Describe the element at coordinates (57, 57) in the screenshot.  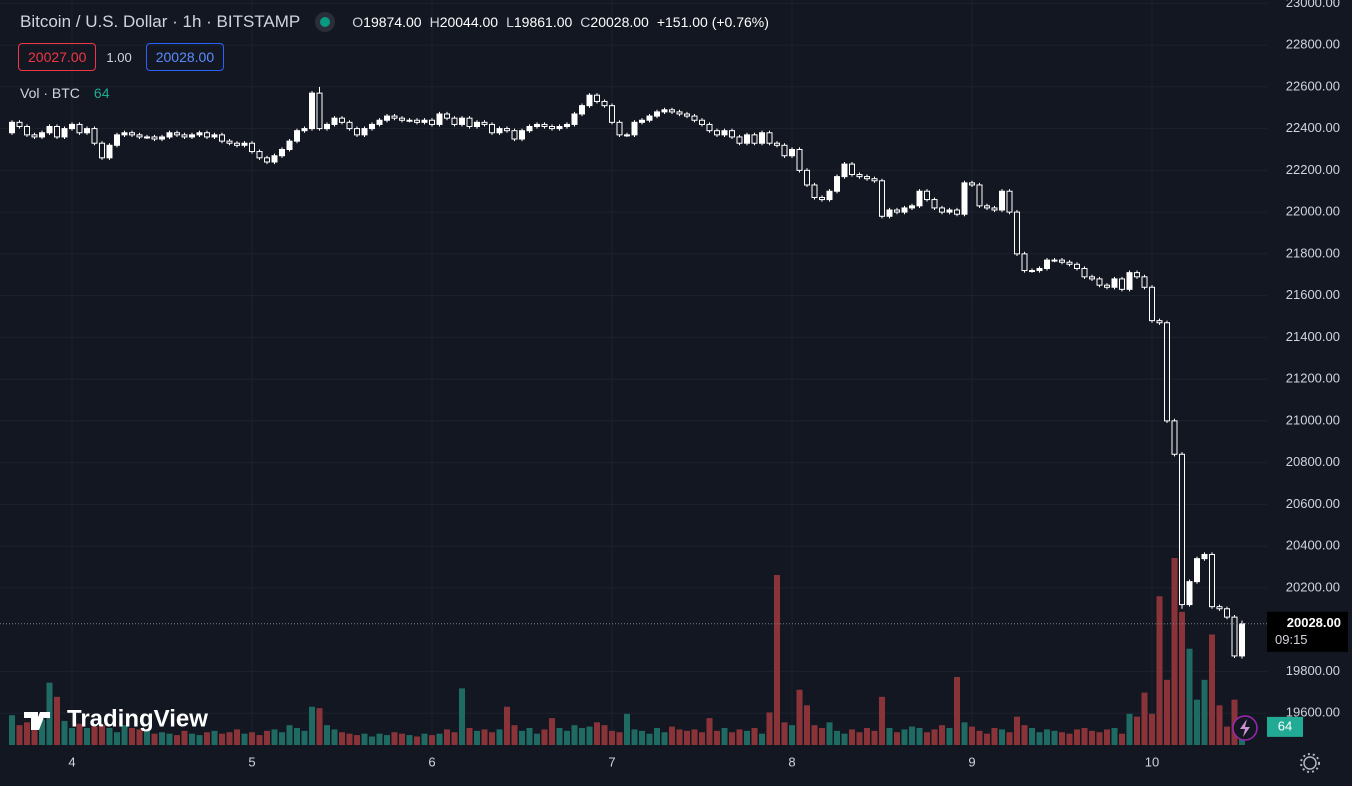
I see `sell-button: 20027.00` at that location.